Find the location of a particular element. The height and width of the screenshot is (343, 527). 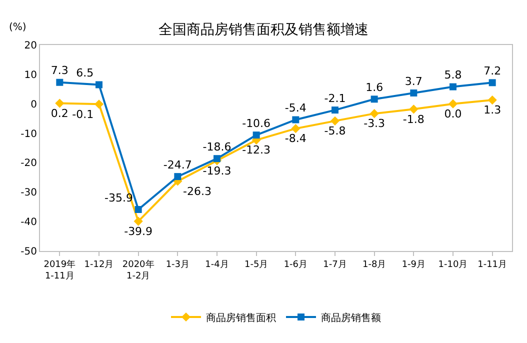

x-tick-label: 2020年 1-2月 is located at coordinates (138, 270).